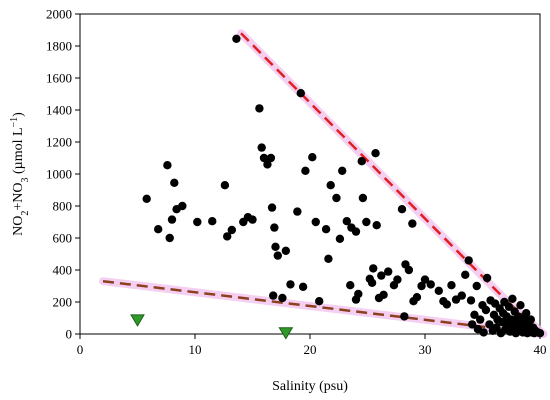 This screenshot has height=400, width=550. What do you see at coordinates (25, 180) in the screenshot?
I see `y-axis-label-part: 3` at bounding box center [25, 180].